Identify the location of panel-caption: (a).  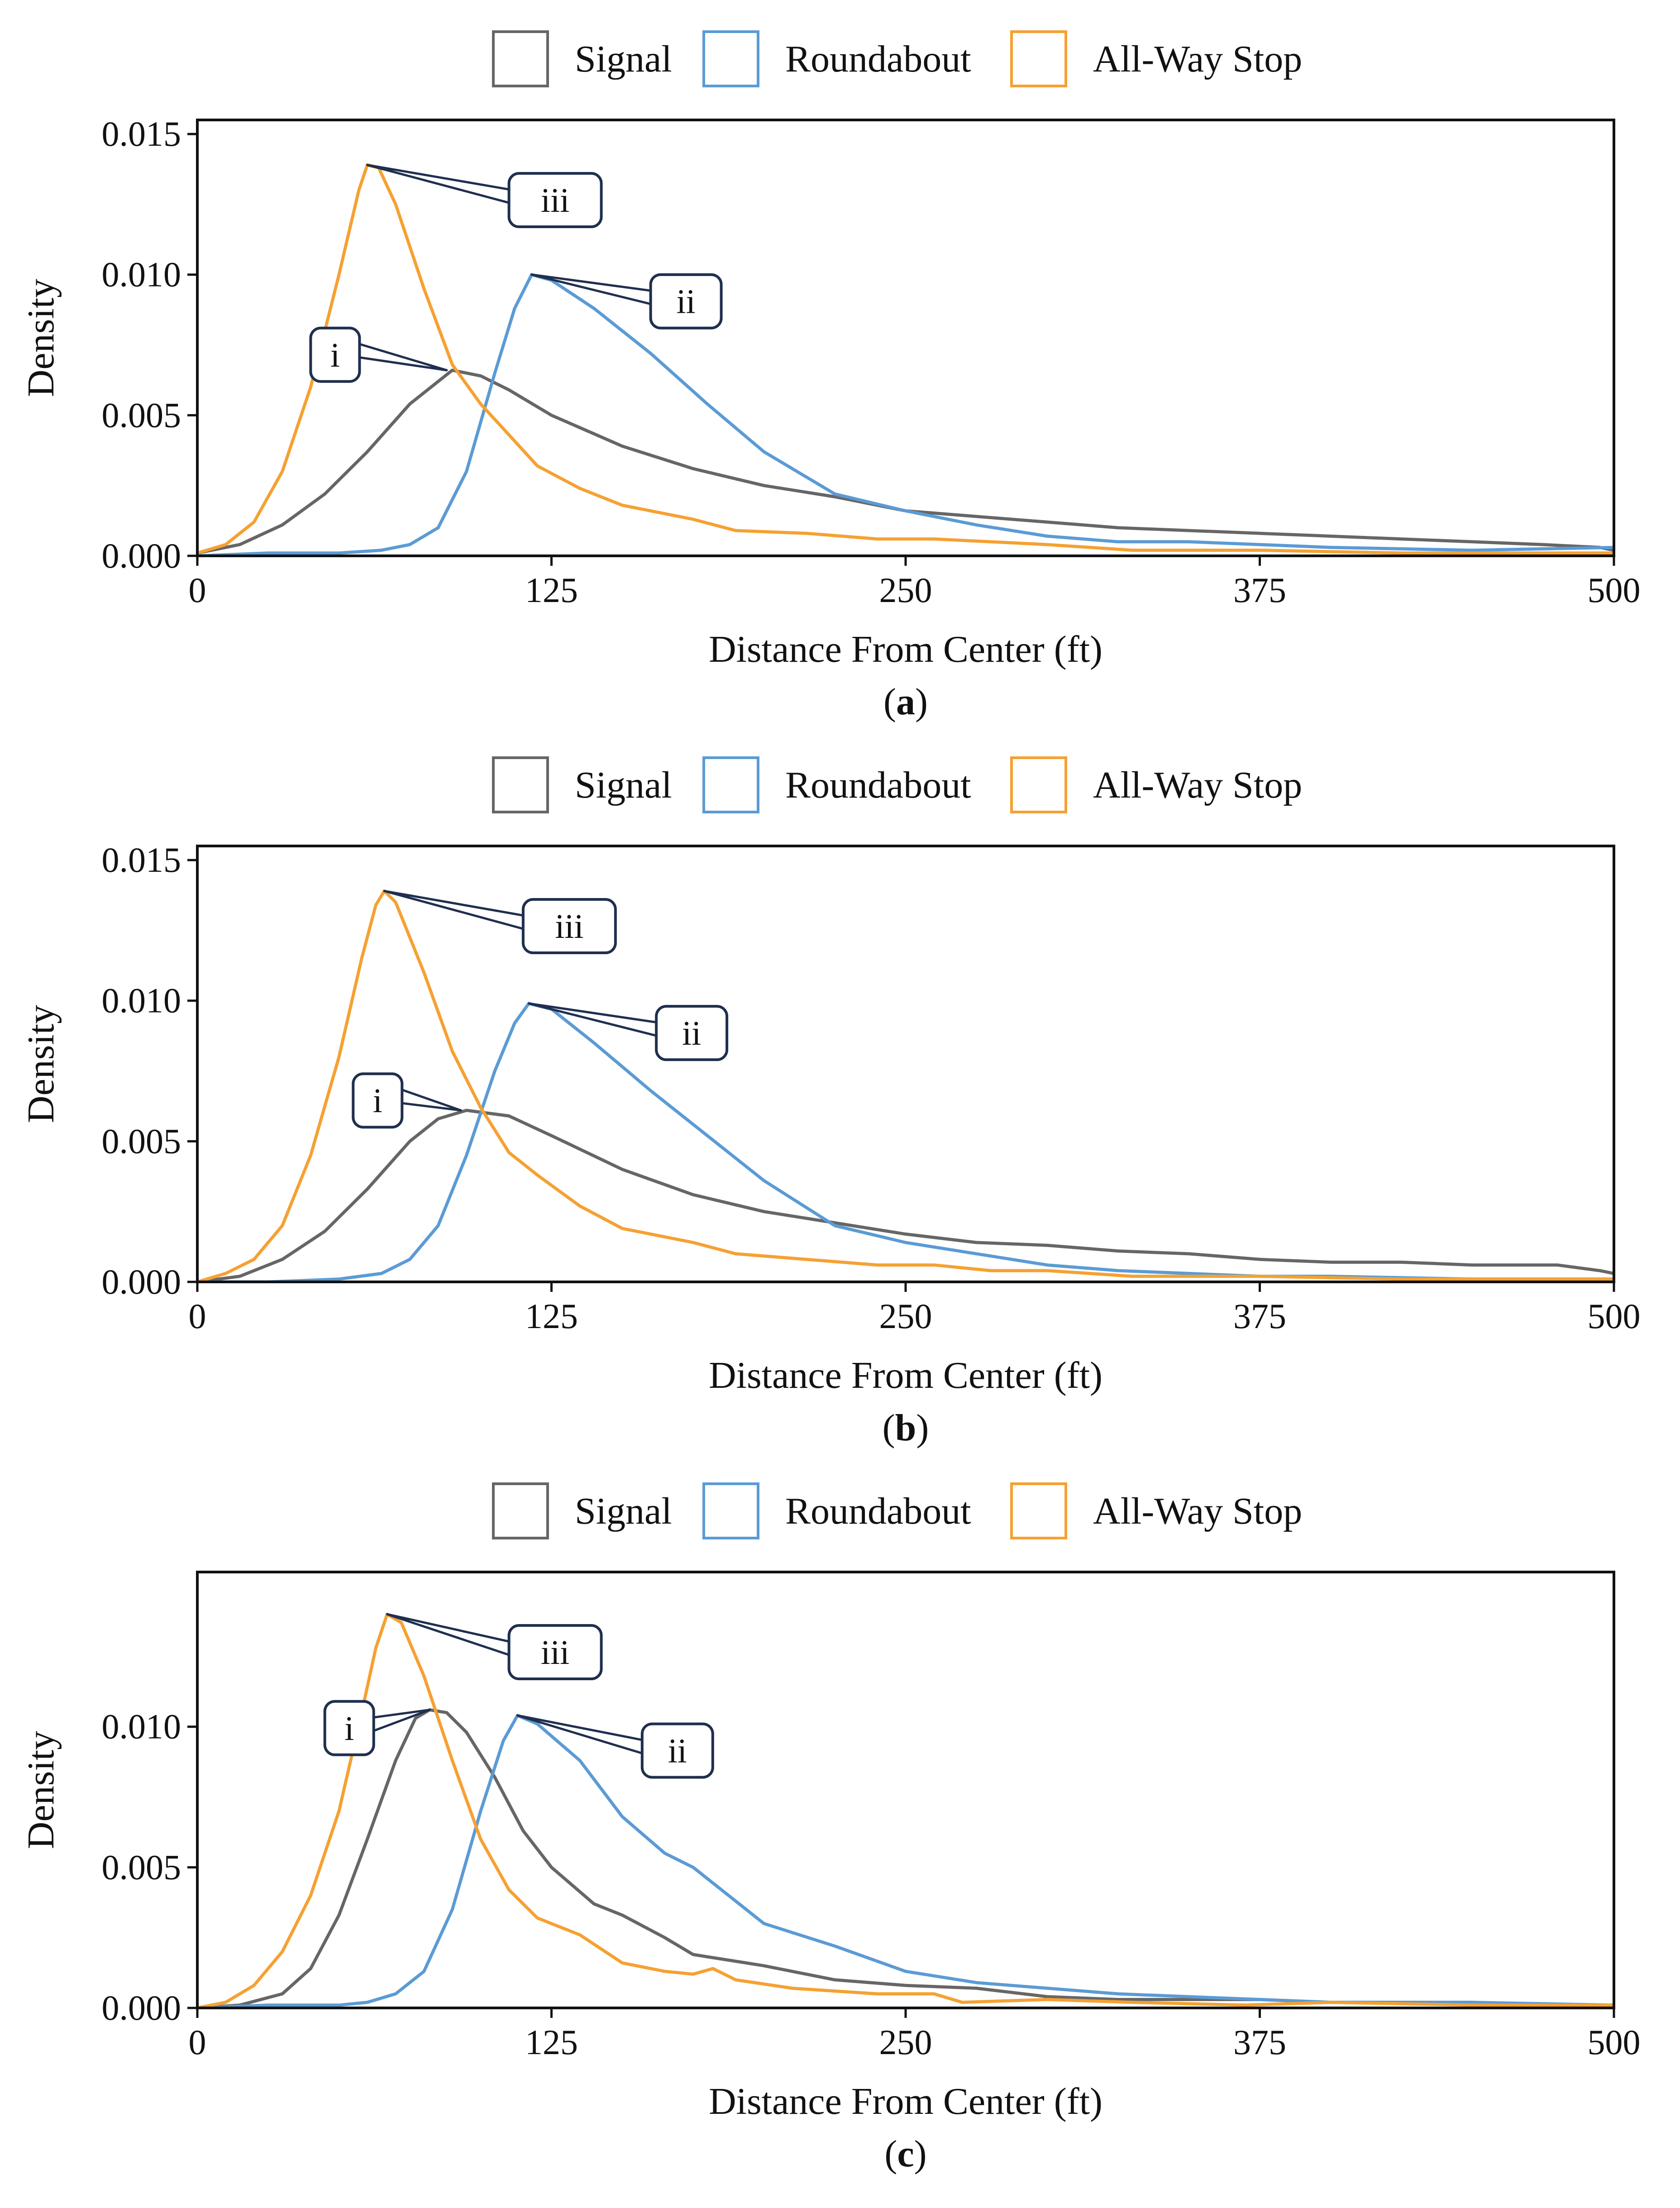
(905, 702).